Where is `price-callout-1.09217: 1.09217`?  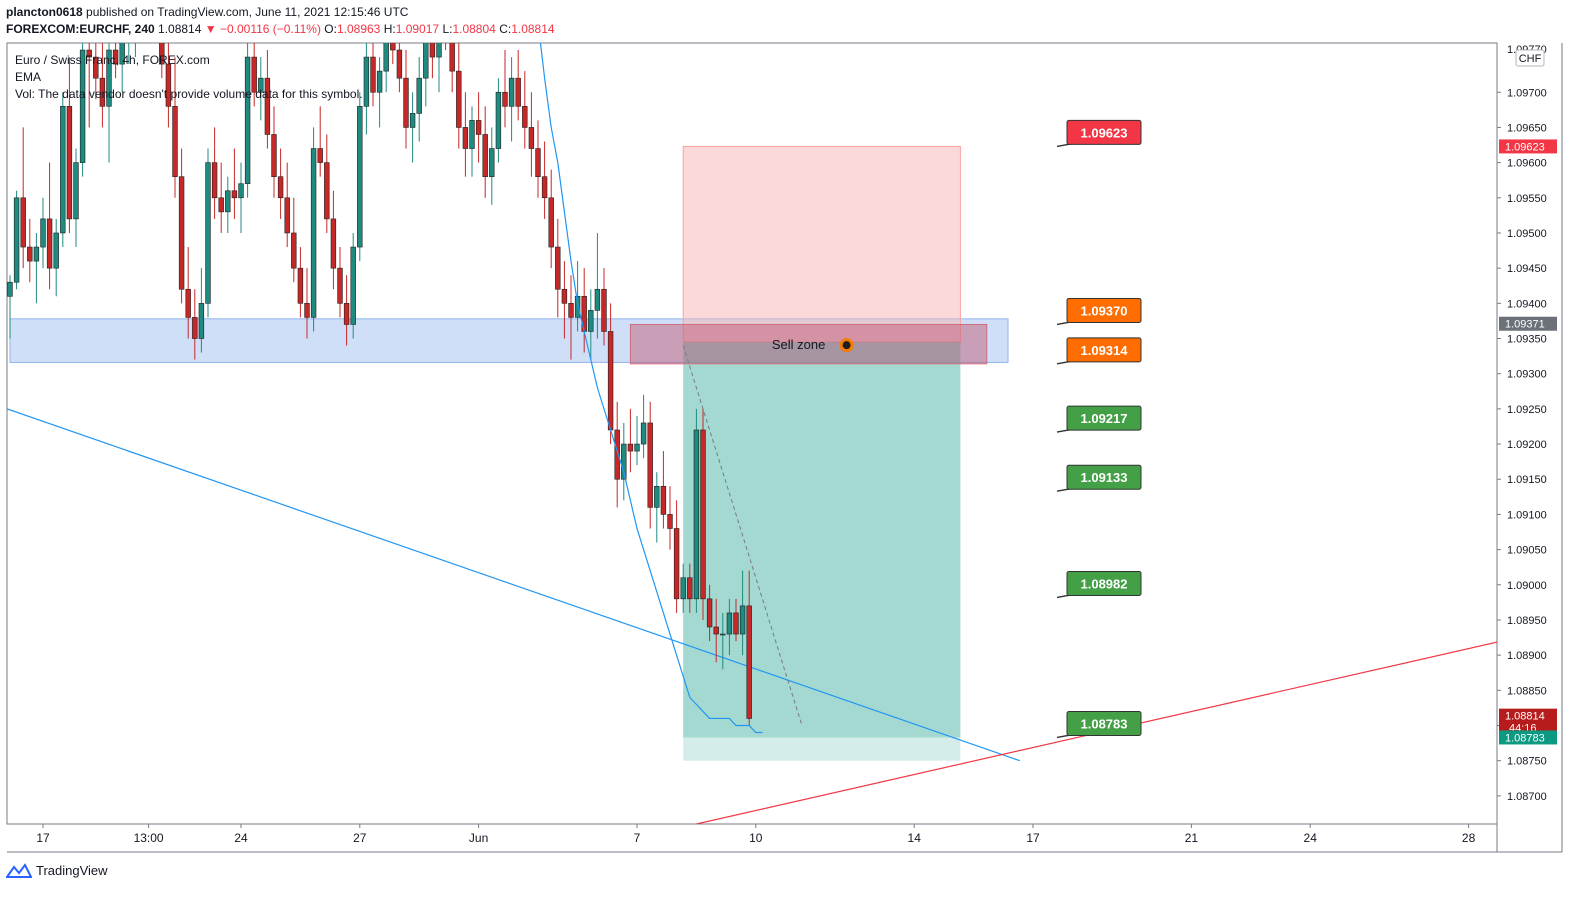 price-callout-1.09217: 1.09217 is located at coordinates (1099, 419).